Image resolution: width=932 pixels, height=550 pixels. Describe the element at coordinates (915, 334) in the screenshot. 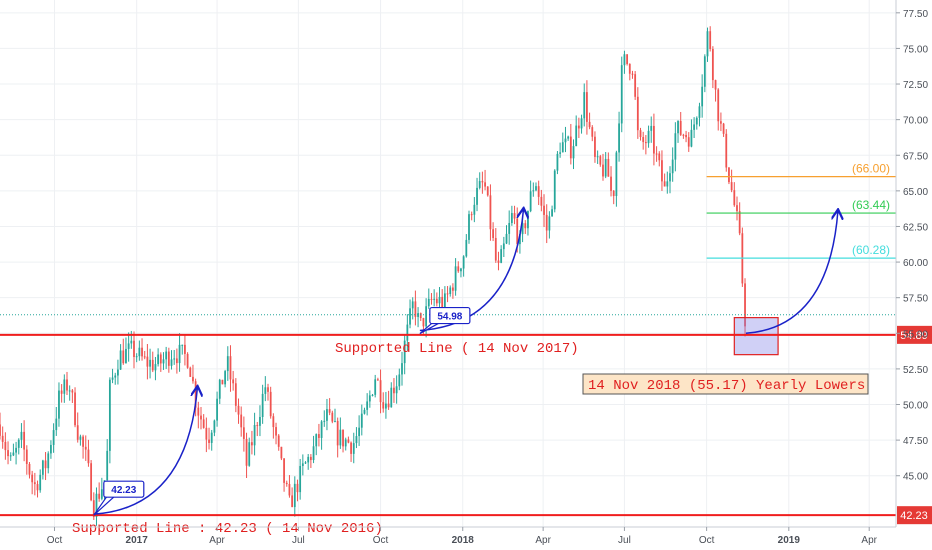

I see `y-tick-label: 55.00` at that location.